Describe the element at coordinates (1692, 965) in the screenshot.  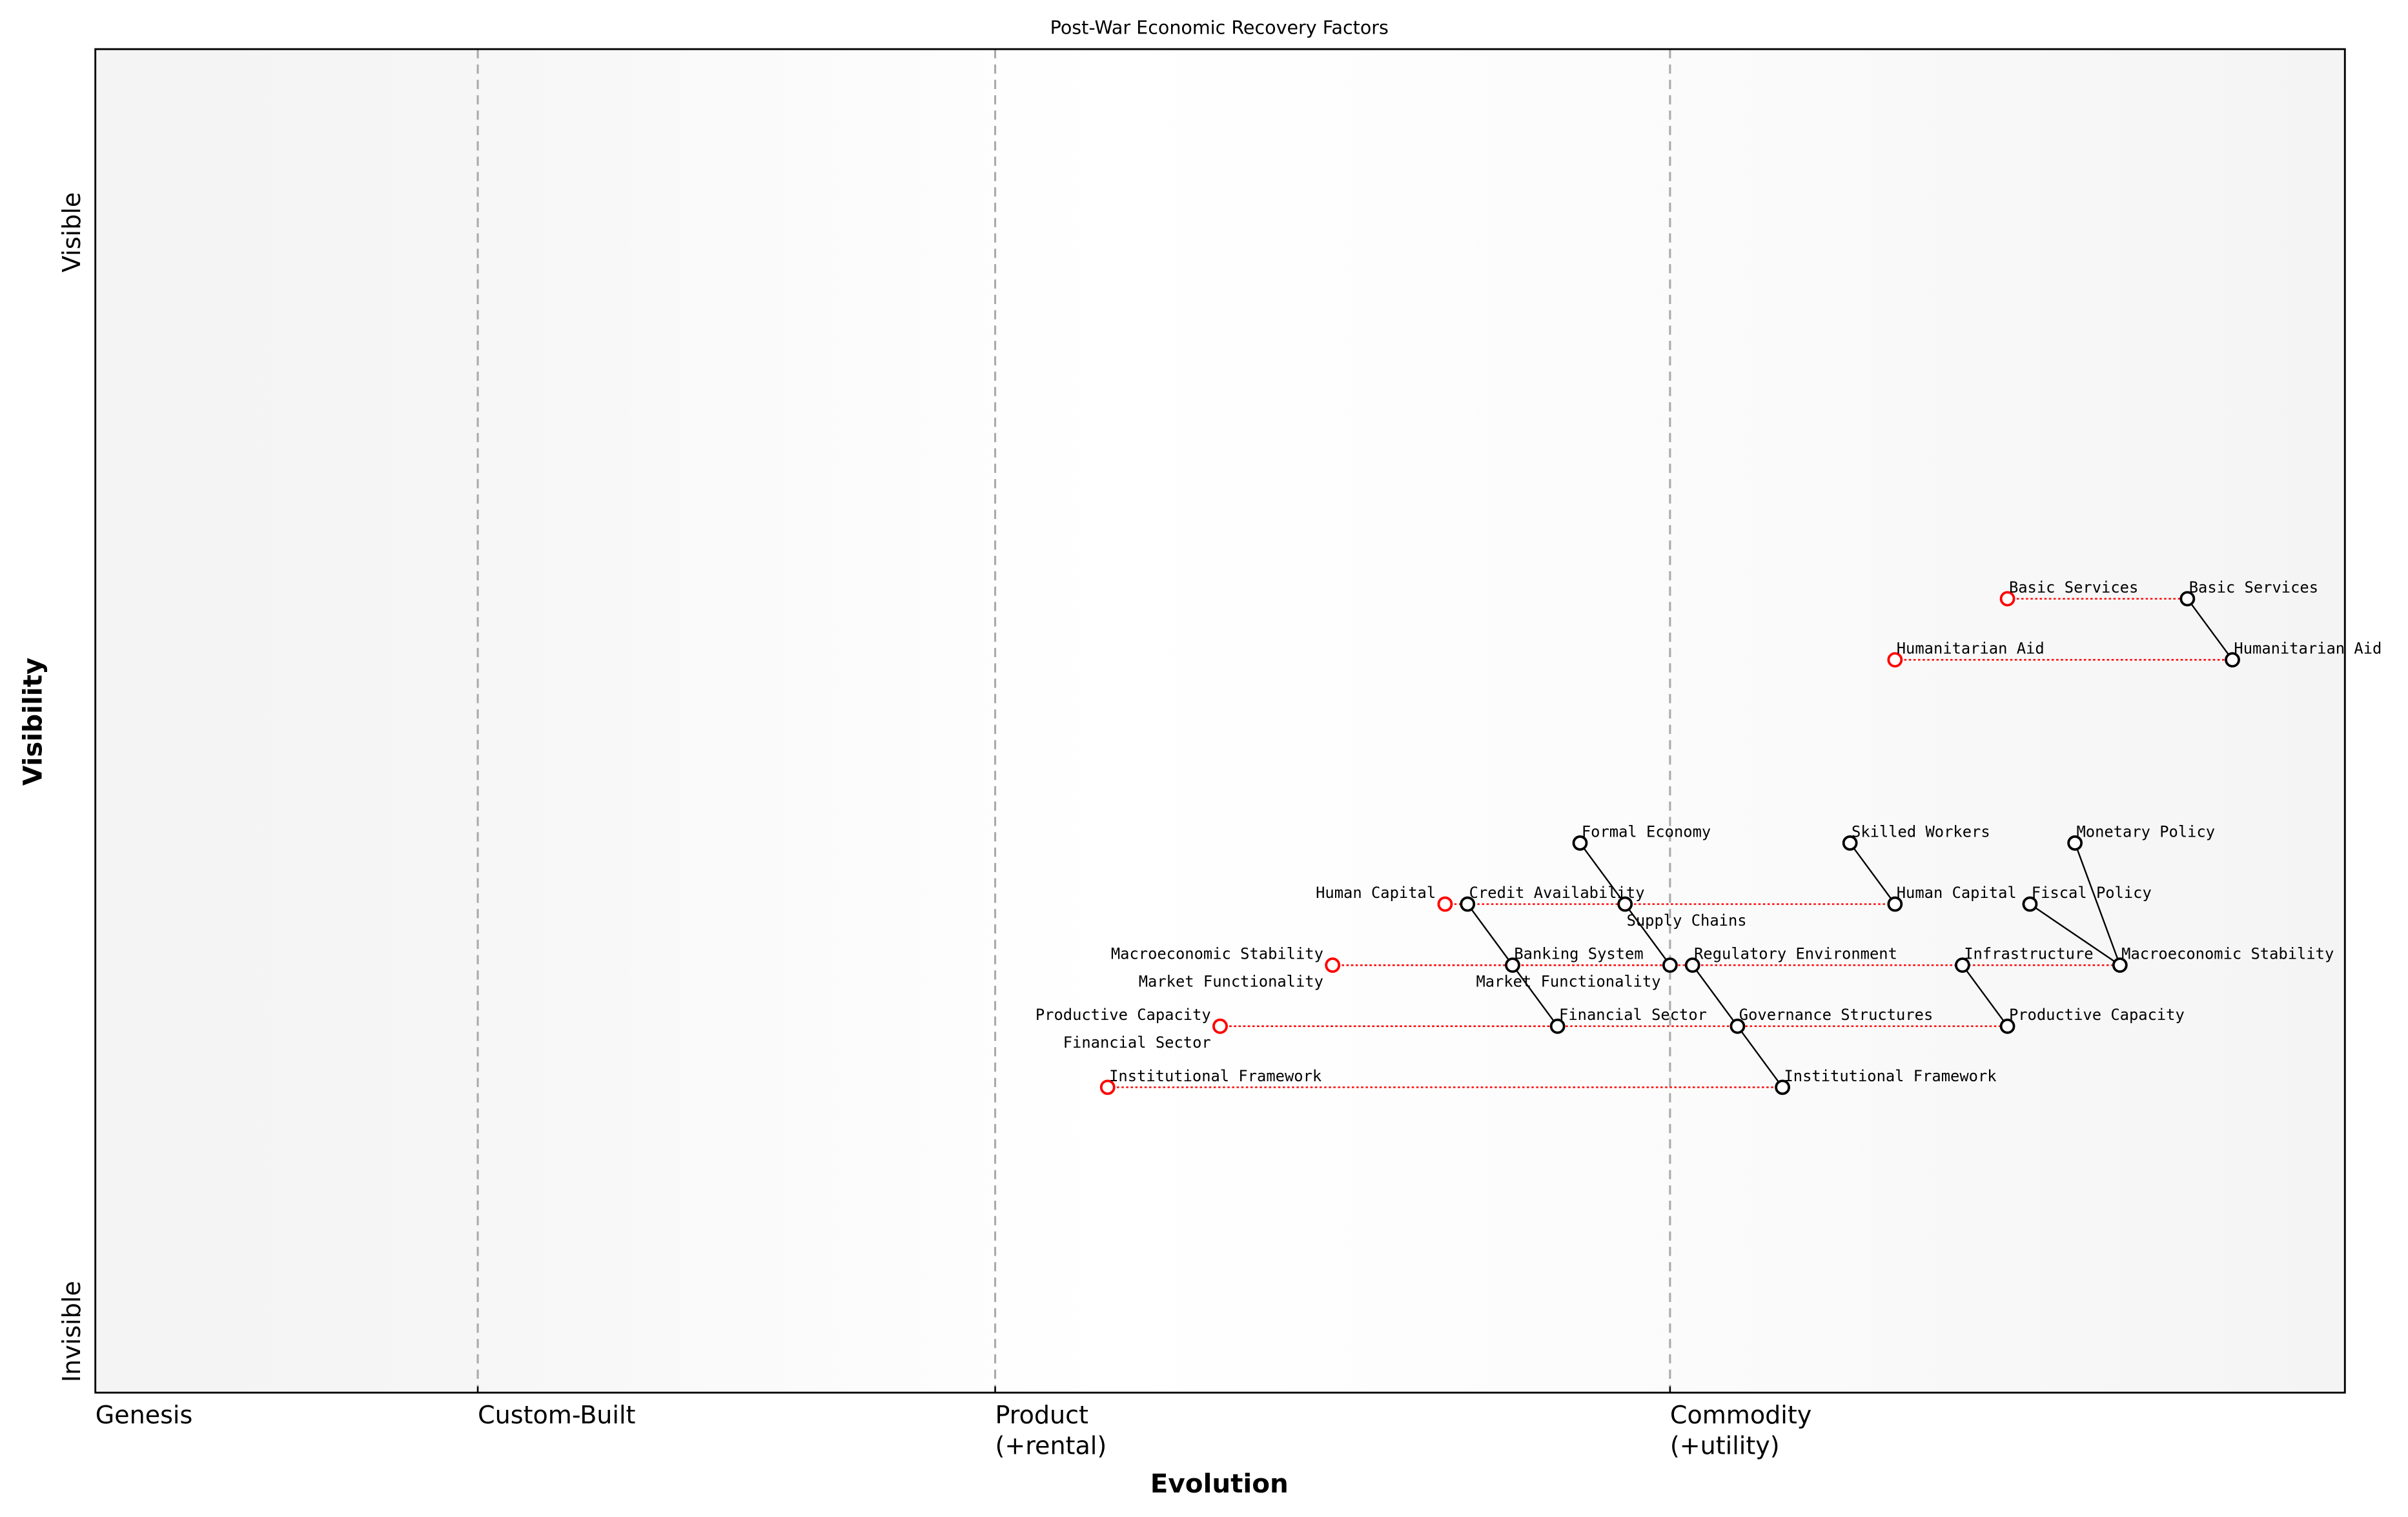
I see `point-regulatory-environment` at that location.